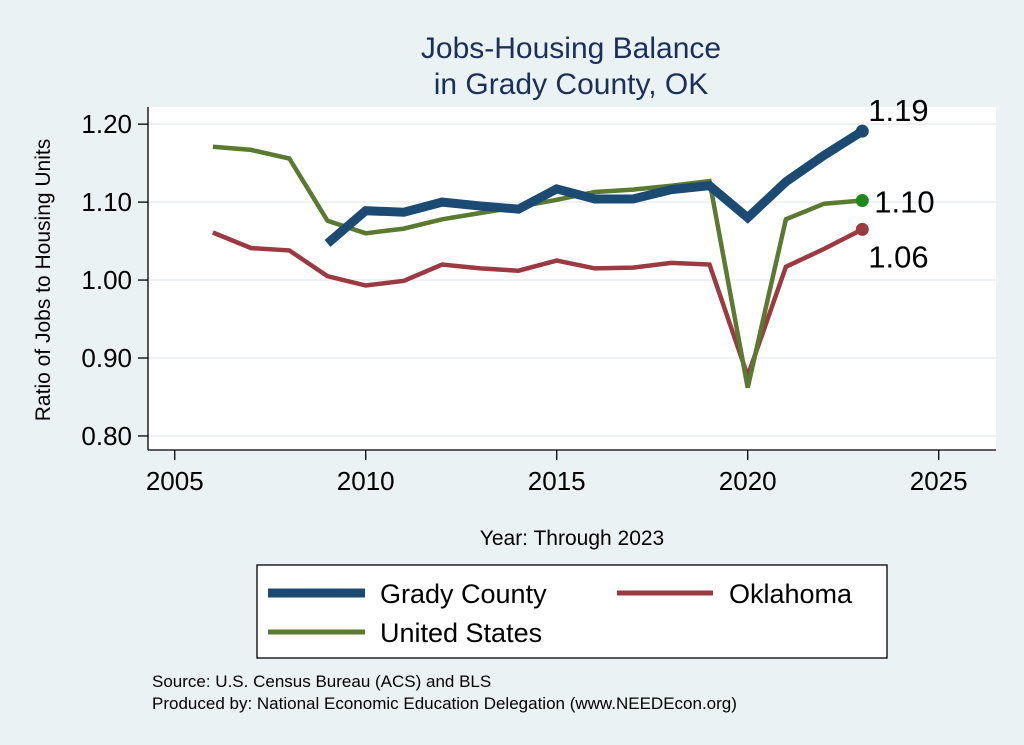 This screenshot has width=1024, height=745. I want to click on x-tick-label: 2010, so click(366, 481).